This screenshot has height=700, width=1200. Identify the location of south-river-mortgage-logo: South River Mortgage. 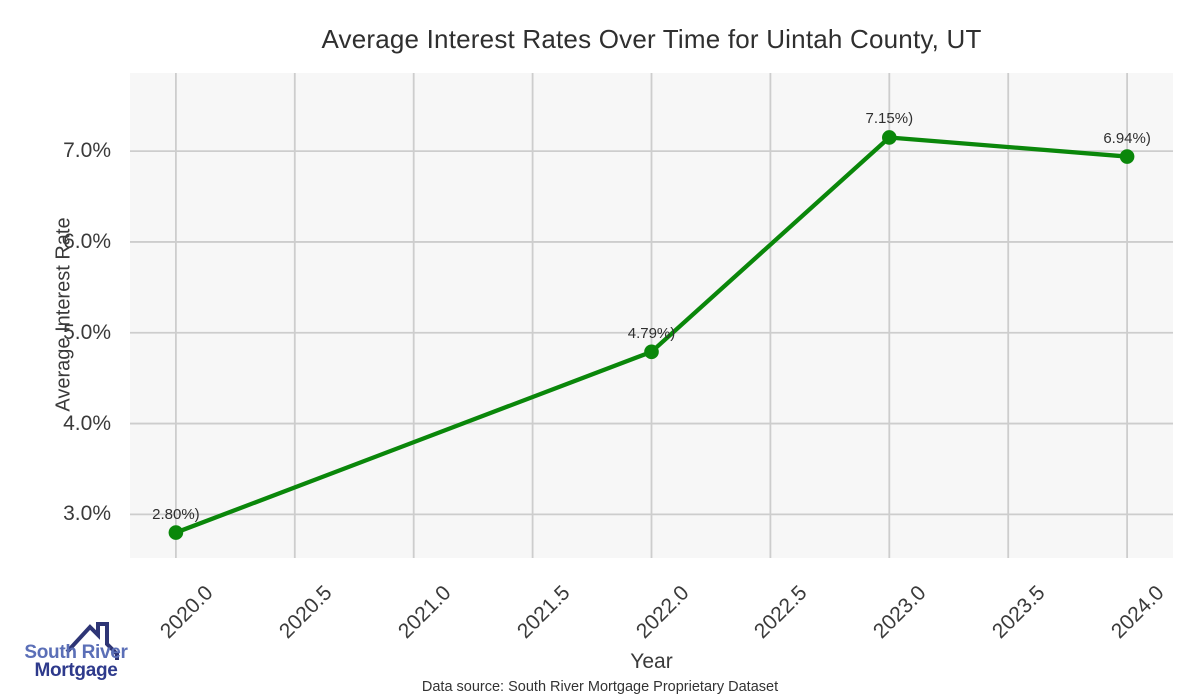
(78, 651).